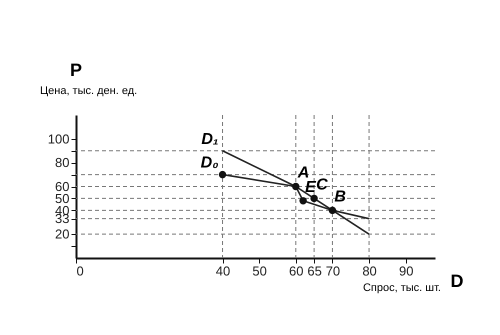 Image resolution: width=500 pixels, height=335 pixels. I want to click on x-tick-label: 40, so click(223, 271).